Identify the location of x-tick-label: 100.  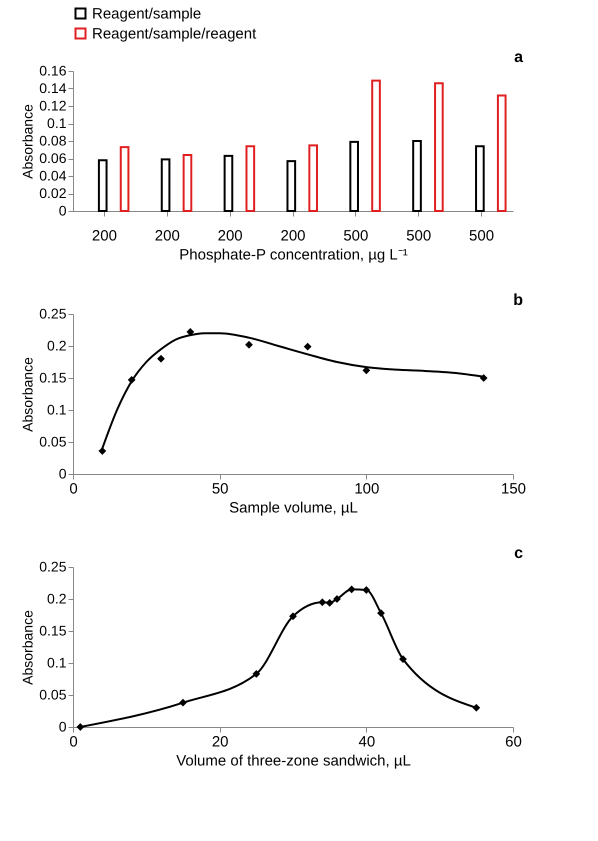
(367, 489).